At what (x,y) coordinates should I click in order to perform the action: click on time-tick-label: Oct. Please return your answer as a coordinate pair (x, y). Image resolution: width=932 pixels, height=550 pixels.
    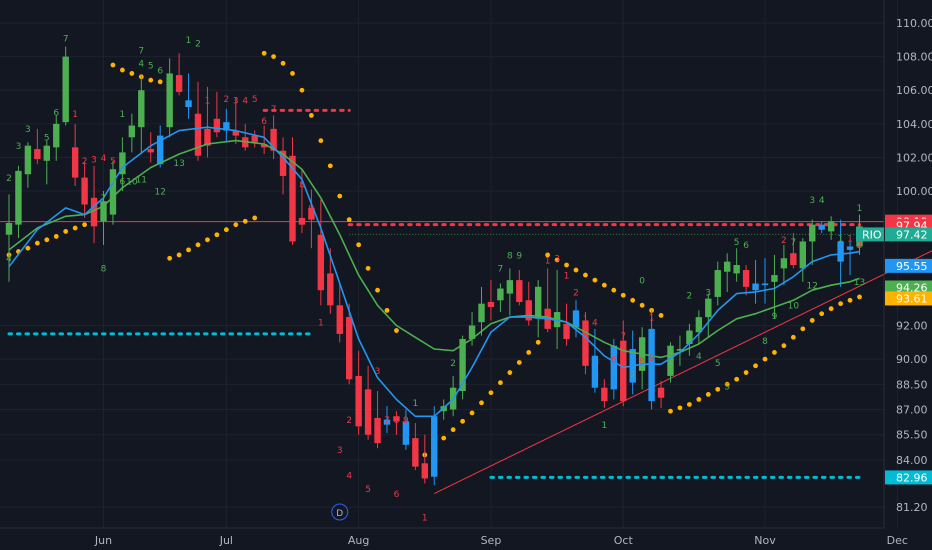
    Looking at the image, I should click on (624, 540).